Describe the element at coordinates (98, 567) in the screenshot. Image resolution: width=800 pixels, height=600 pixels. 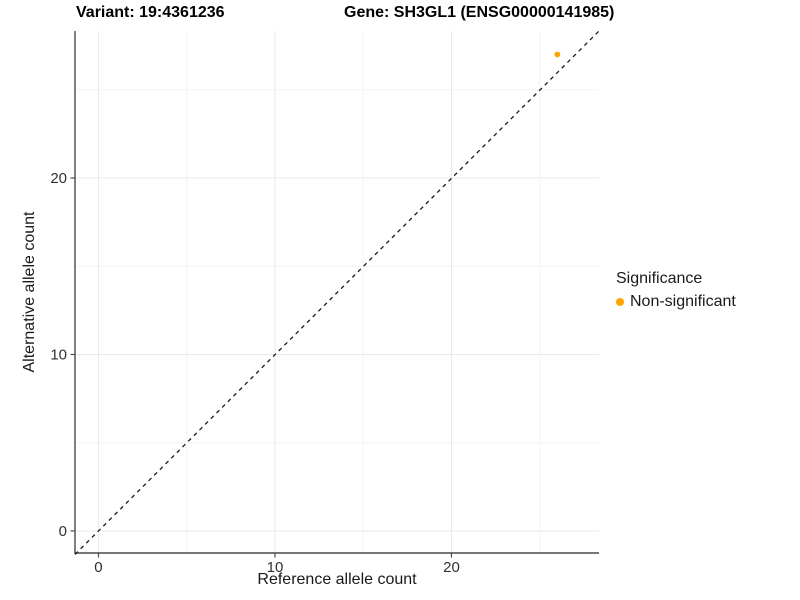
I see `x-tick-label: 0` at that location.